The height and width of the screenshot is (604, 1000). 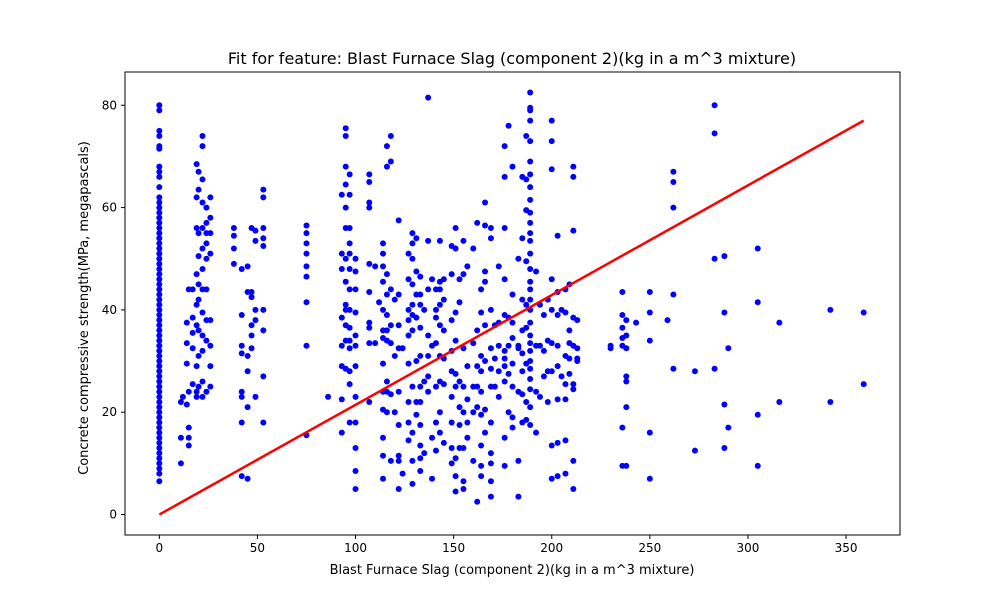 What do you see at coordinates (257, 548) in the screenshot?
I see `x-tick-label: 50` at bounding box center [257, 548].